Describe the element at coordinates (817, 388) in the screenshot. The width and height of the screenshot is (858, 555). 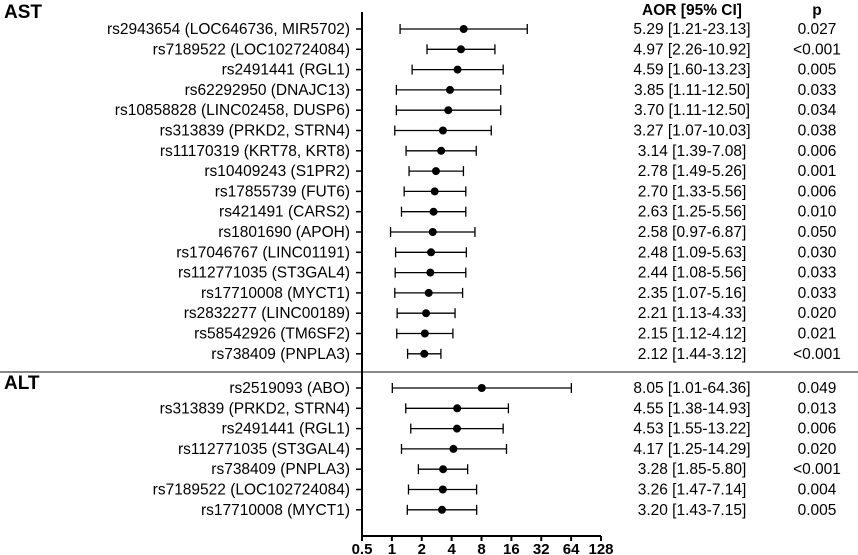
I see `p-value: 0.049` at that location.